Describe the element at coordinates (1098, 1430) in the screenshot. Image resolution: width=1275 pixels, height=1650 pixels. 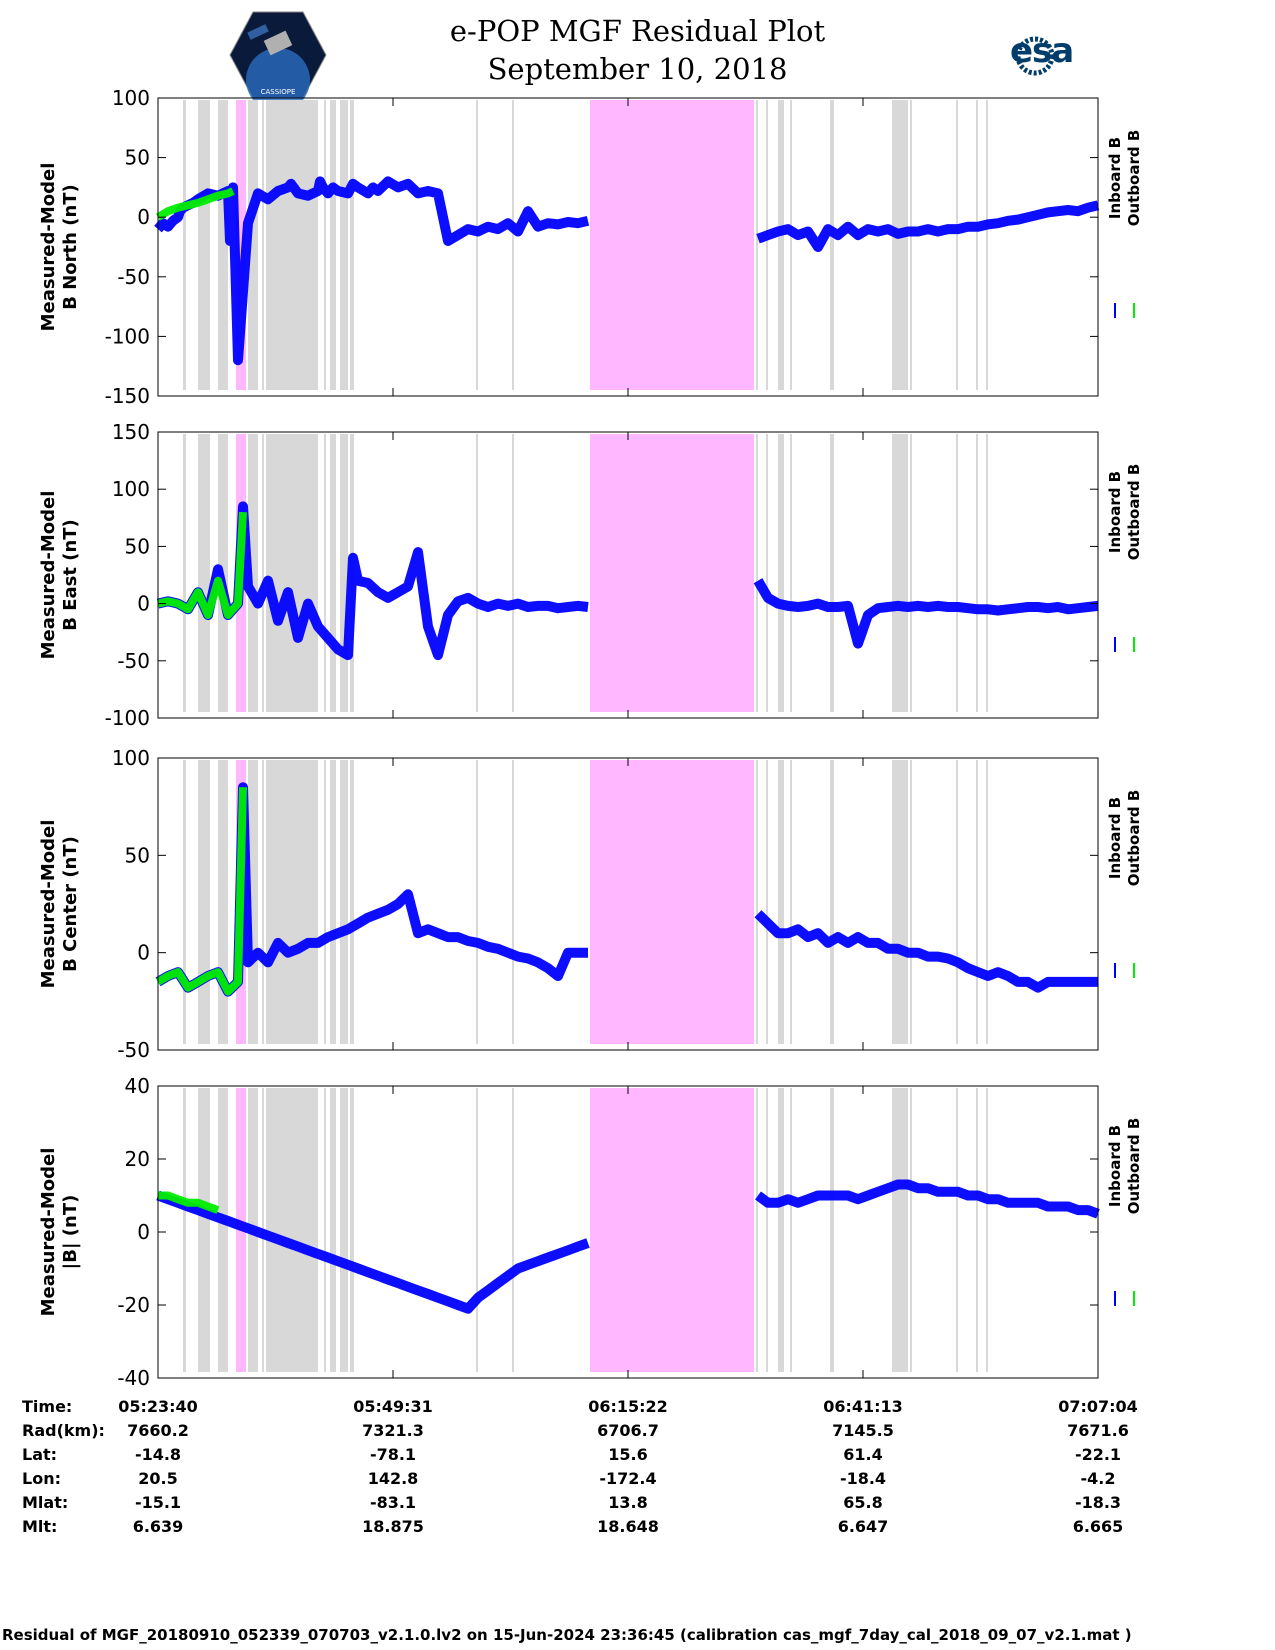
I see `ephemeris-value: 7671.6` at that location.